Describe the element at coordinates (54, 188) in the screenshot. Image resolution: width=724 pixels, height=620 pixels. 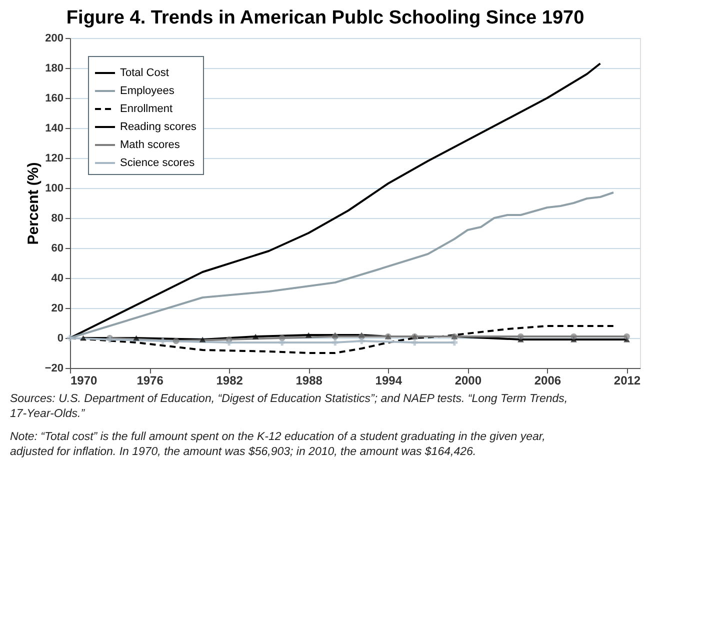
I see `y-tick-label: 100` at that location.